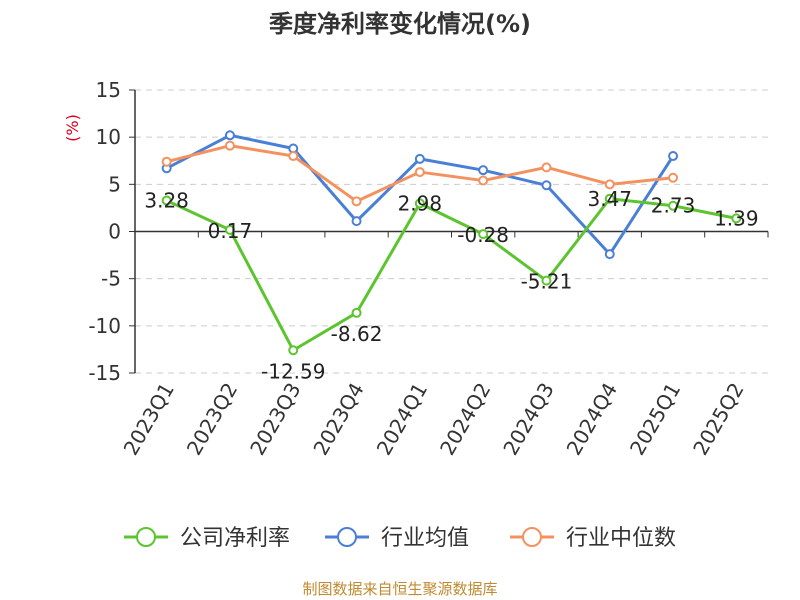 Image resolution: width=800 pixels, height=600 pixels. What do you see at coordinates (399, 589) in the screenshot?
I see `source-note: 制图数据来自恒生聚源数据库` at bounding box center [399, 589].